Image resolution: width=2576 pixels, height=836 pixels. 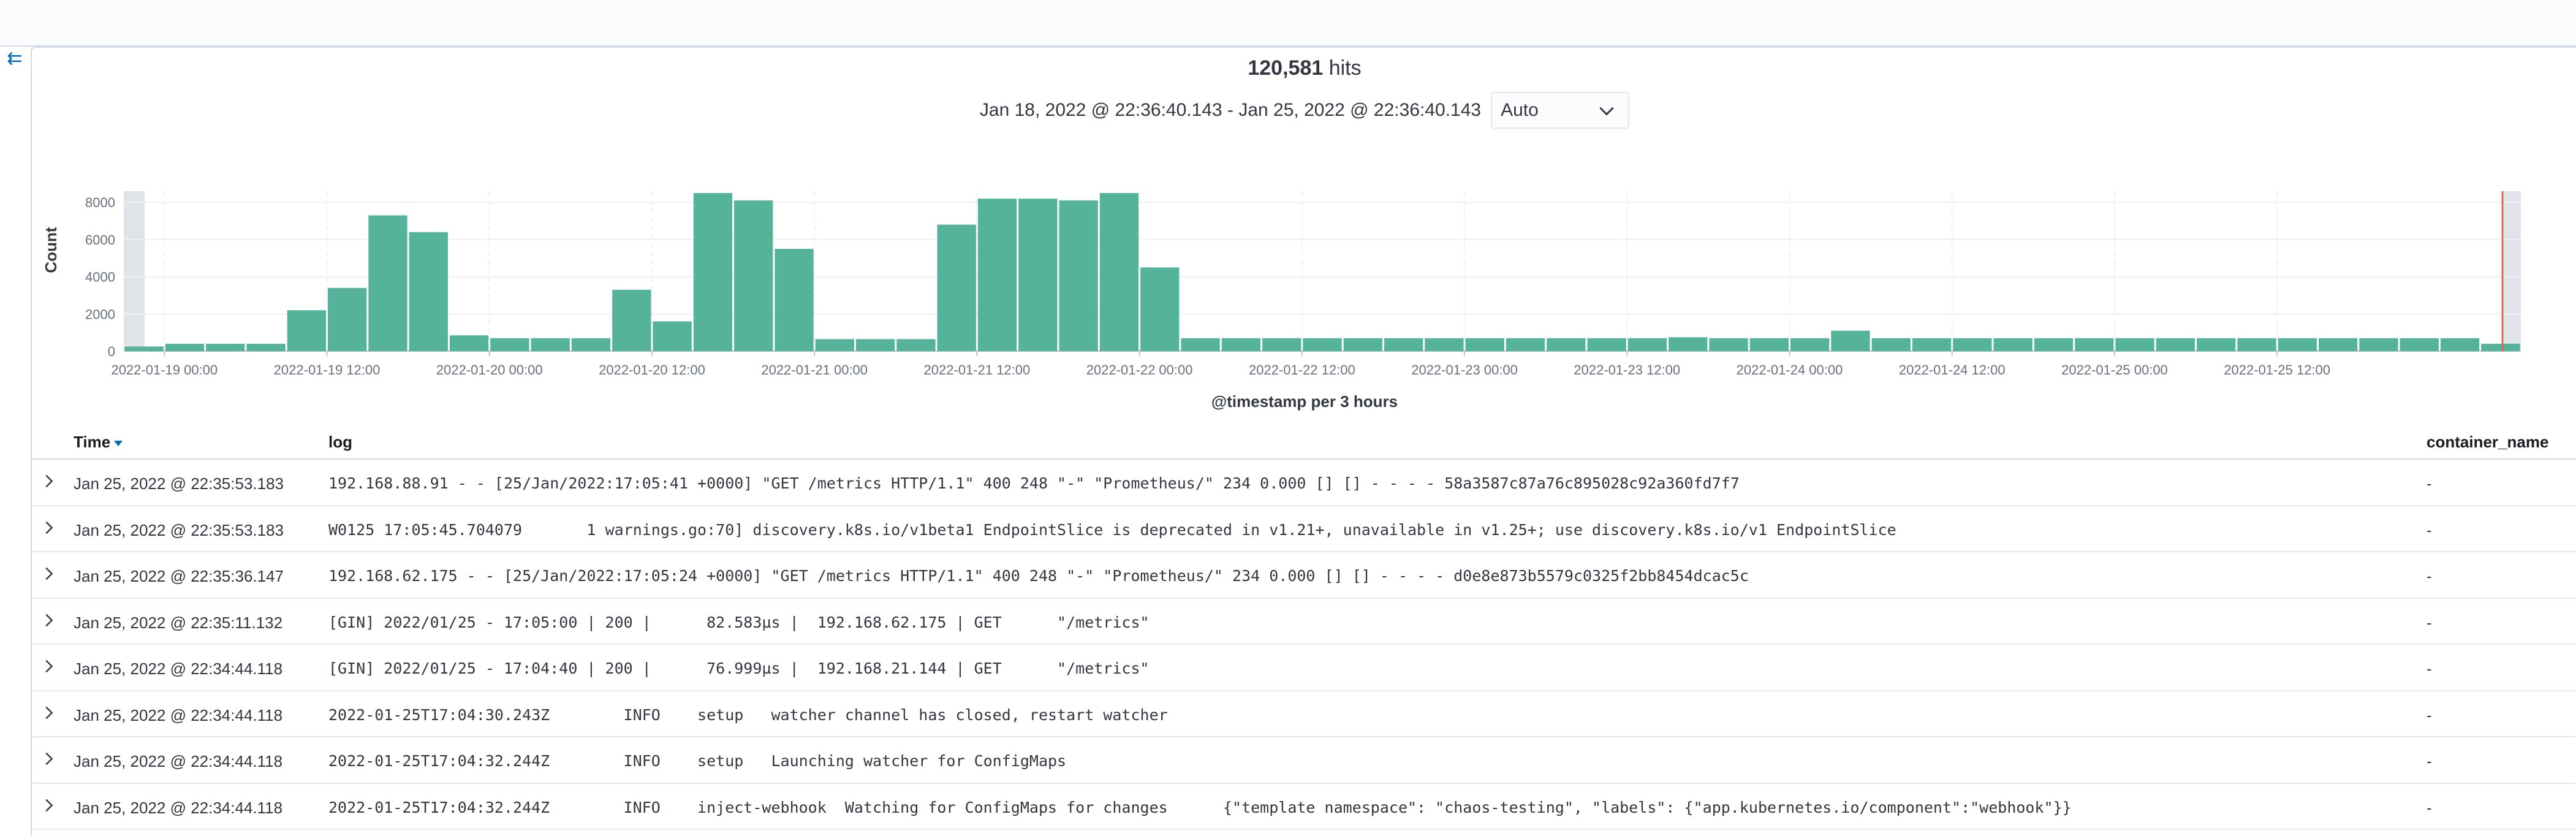 I want to click on cell-time: Jan 25, 2022 @ 22:34:44.118, so click(x=178, y=714).